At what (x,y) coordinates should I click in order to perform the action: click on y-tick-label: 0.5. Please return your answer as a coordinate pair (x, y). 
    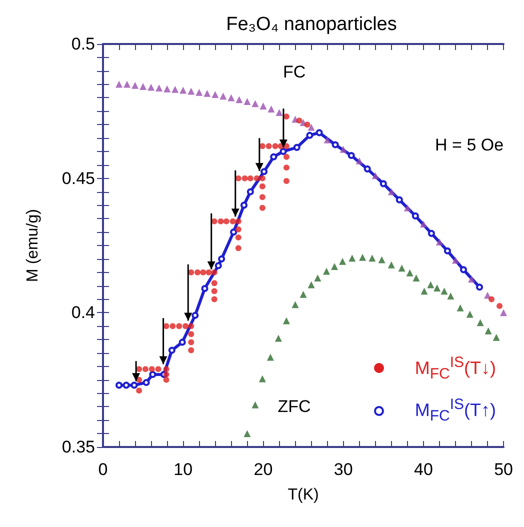
    Looking at the image, I should click on (83, 44).